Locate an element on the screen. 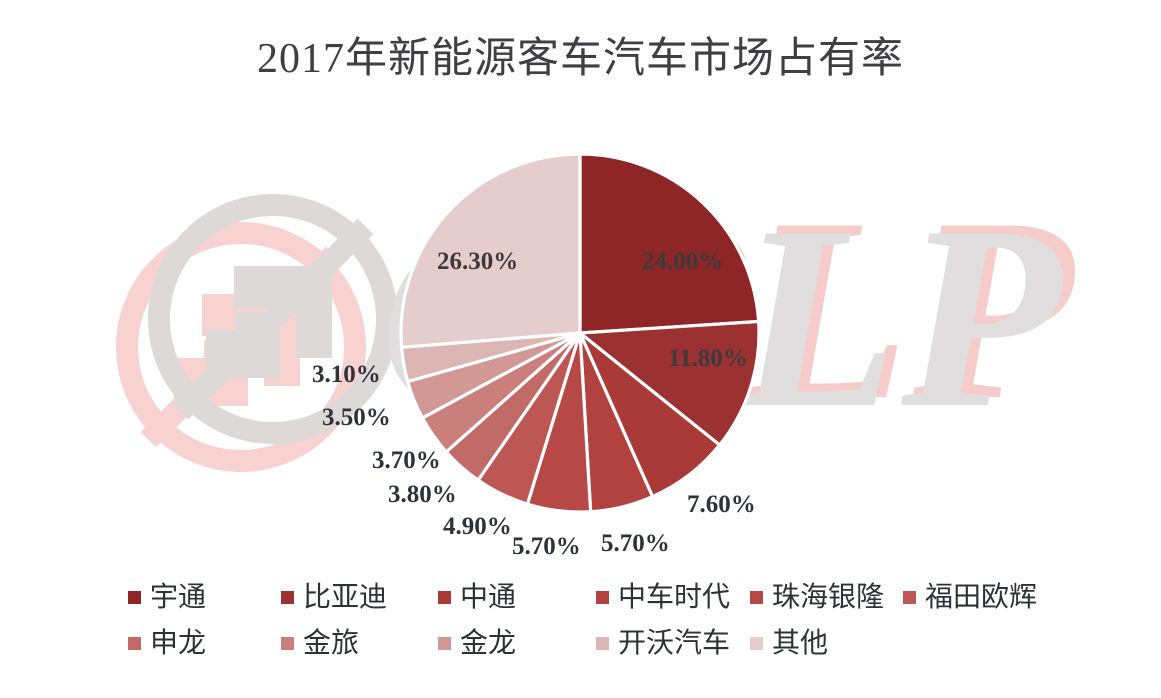  legend-label: 其他 is located at coordinates (800, 642).